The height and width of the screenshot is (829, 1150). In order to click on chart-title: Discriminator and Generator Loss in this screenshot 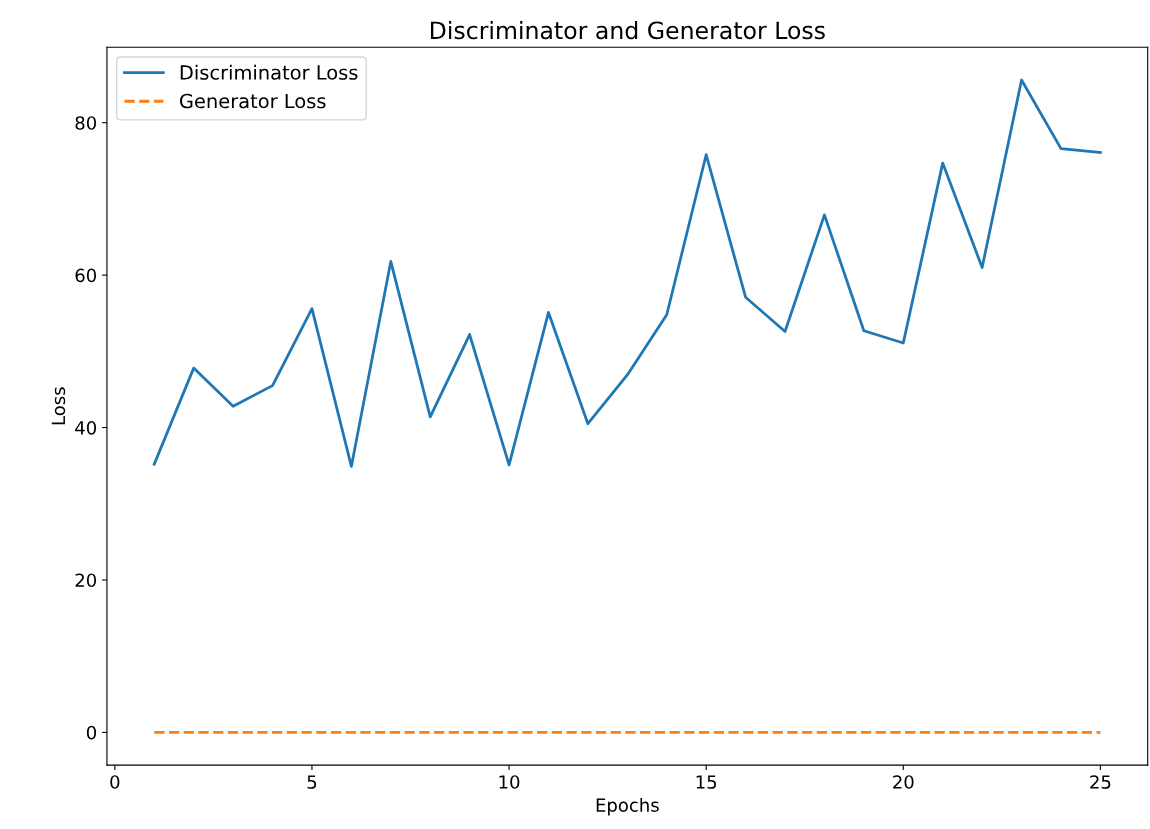, I will do `click(627, 30)`.